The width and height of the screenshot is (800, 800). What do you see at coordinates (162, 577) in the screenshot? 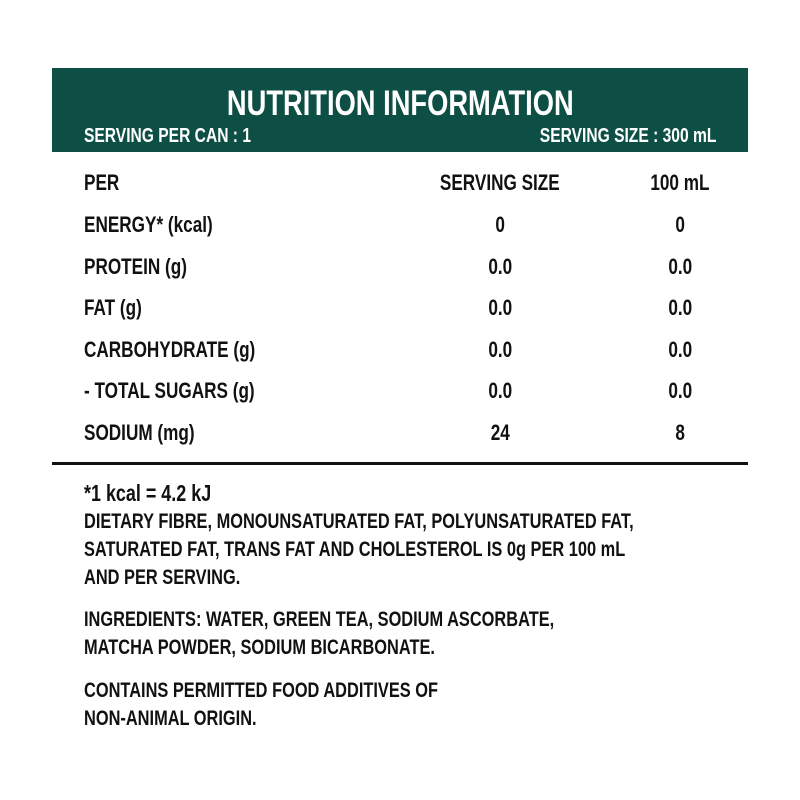
I see `dietary-note-text: AND PER SERVING.` at bounding box center [162, 577].